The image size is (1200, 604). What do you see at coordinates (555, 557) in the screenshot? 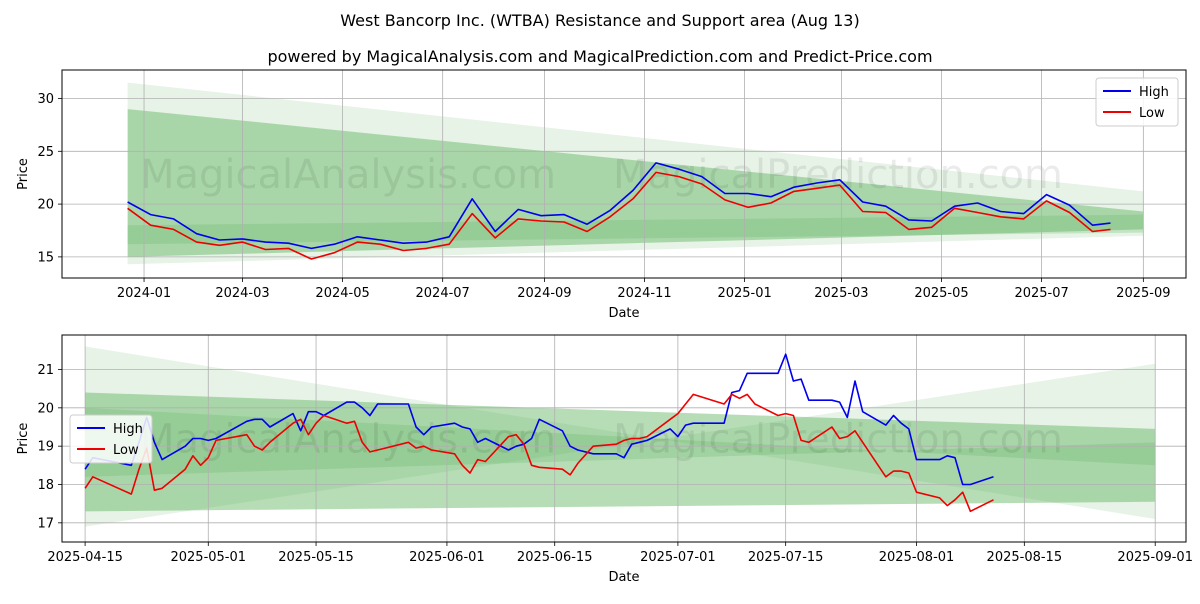
I see `x-tick-label: 2025-06-15` at bounding box center [555, 557].